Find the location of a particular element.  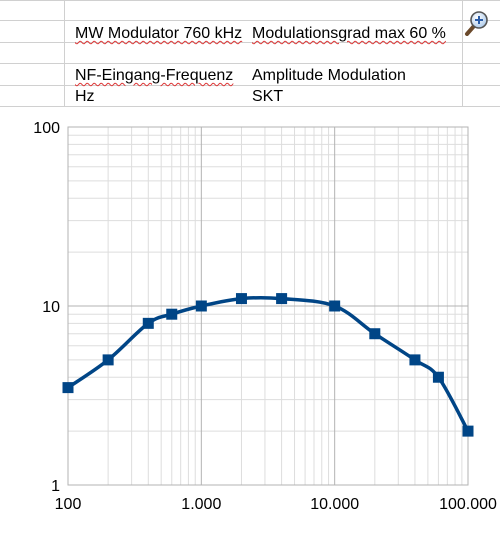

cell-c1: Modulationsgrad max 60 % is located at coordinates (349, 34).